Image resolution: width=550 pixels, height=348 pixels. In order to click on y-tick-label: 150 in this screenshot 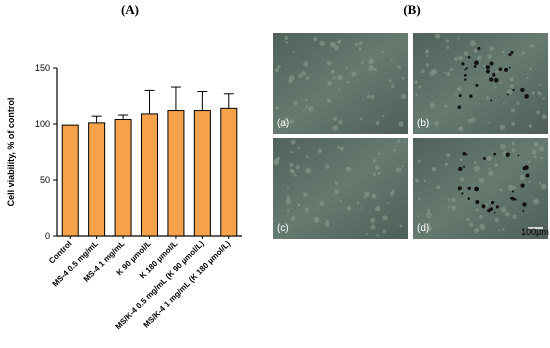, I will do `click(42, 68)`.